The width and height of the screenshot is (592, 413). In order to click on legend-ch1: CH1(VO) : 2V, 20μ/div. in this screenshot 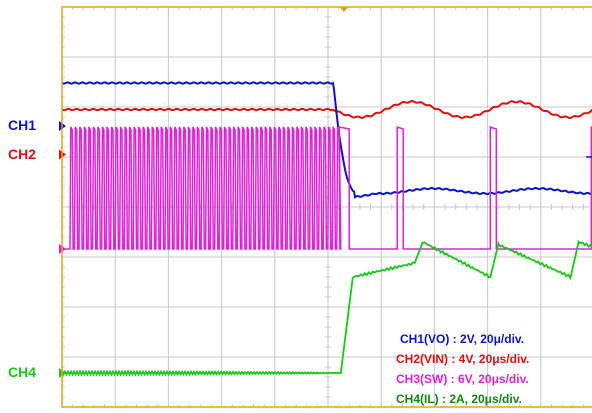, I will do `click(462, 339)`.